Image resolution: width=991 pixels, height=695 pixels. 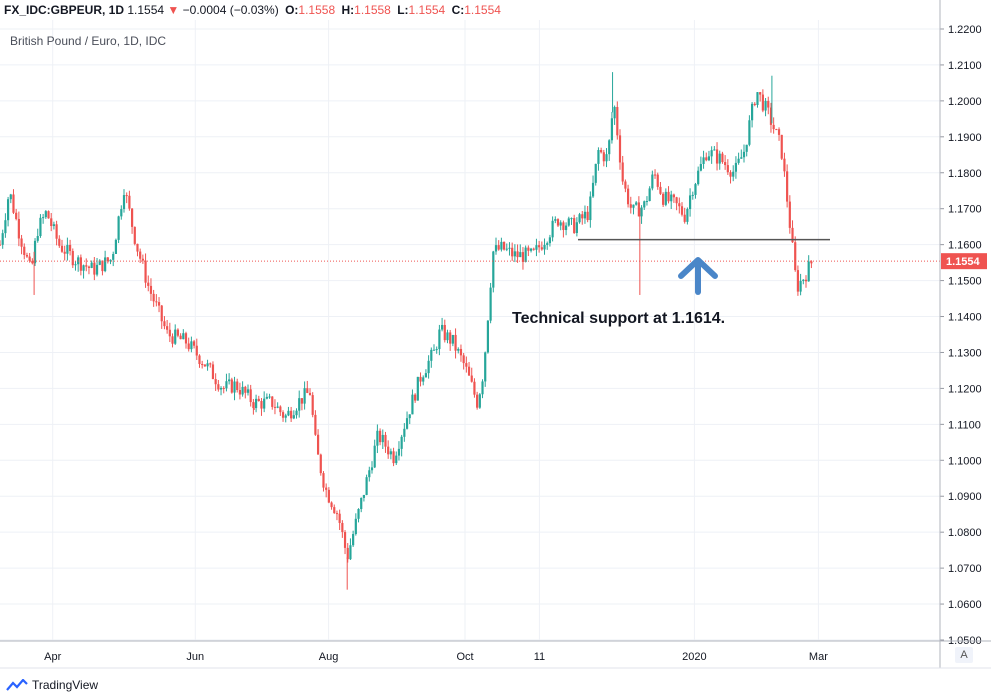 What do you see at coordinates (964, 655) in the screenshot?
I see `auto-scale-button: A` at bounding box center [964, 655].